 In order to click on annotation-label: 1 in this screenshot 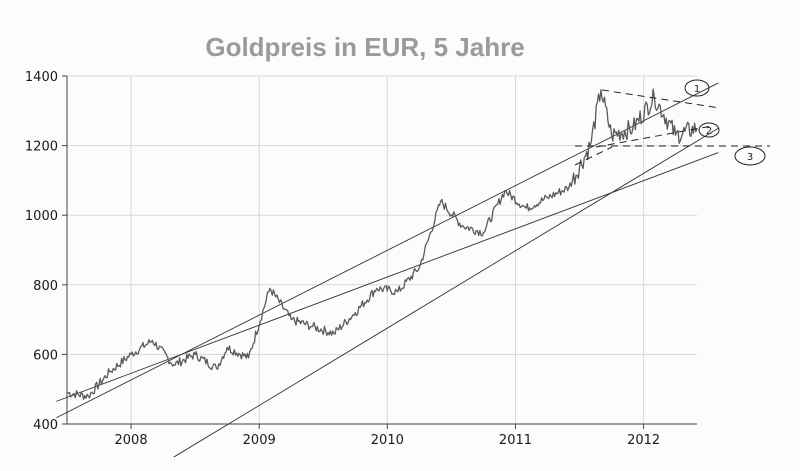, I will do `click(697, 89)`.